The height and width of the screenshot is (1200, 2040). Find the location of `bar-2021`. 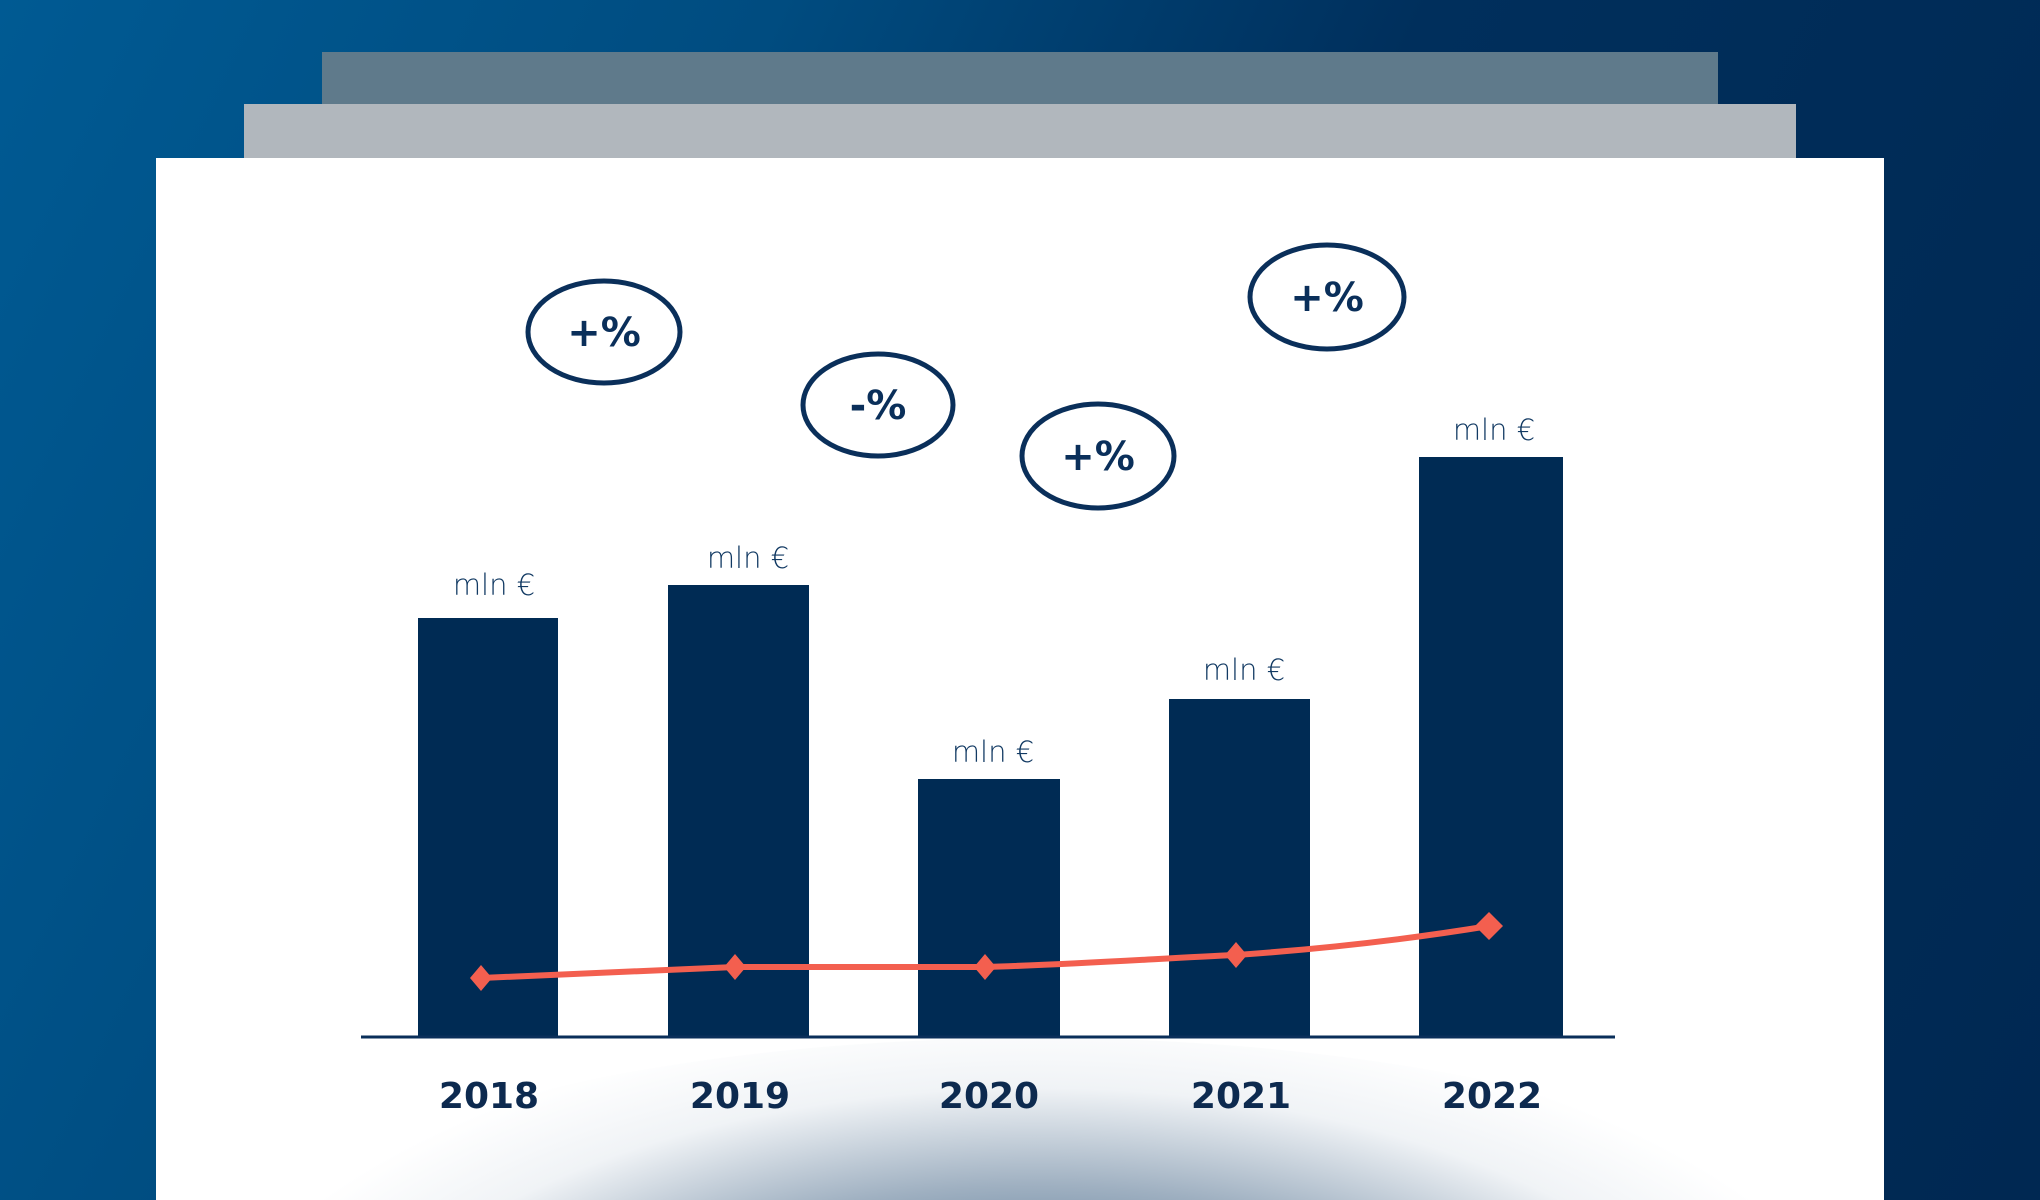

bar-2021 is located at coordinates (1239, 868).